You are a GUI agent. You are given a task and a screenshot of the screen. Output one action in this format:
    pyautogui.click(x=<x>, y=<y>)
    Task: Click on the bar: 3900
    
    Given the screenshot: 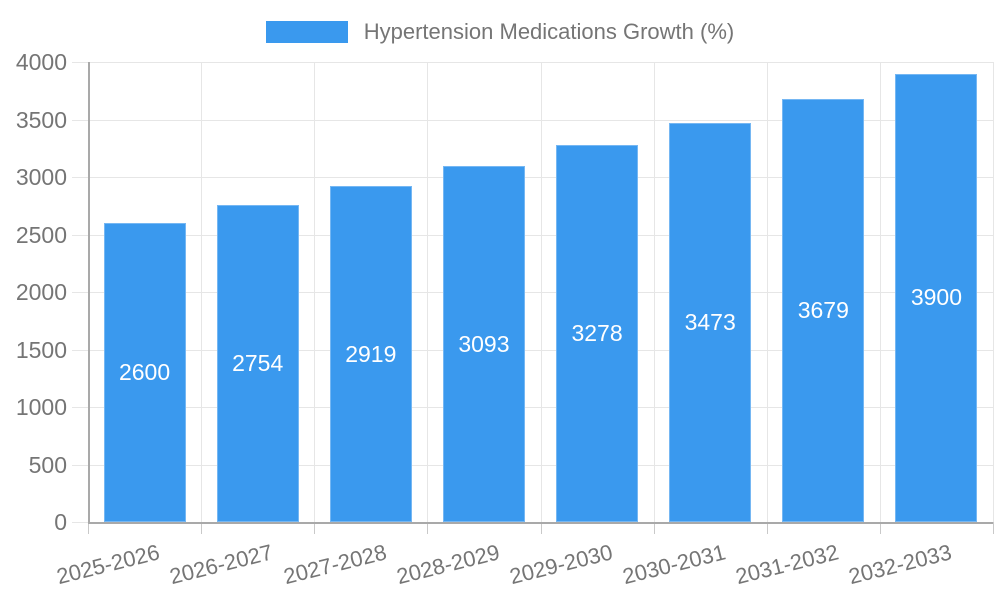 What is the action you would take?
    pyautogui.click(x=936, y=297)
    